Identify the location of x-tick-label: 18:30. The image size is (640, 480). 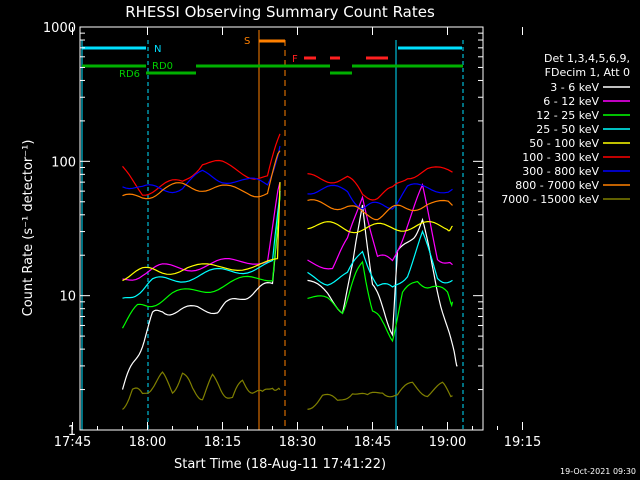
(297, 442).